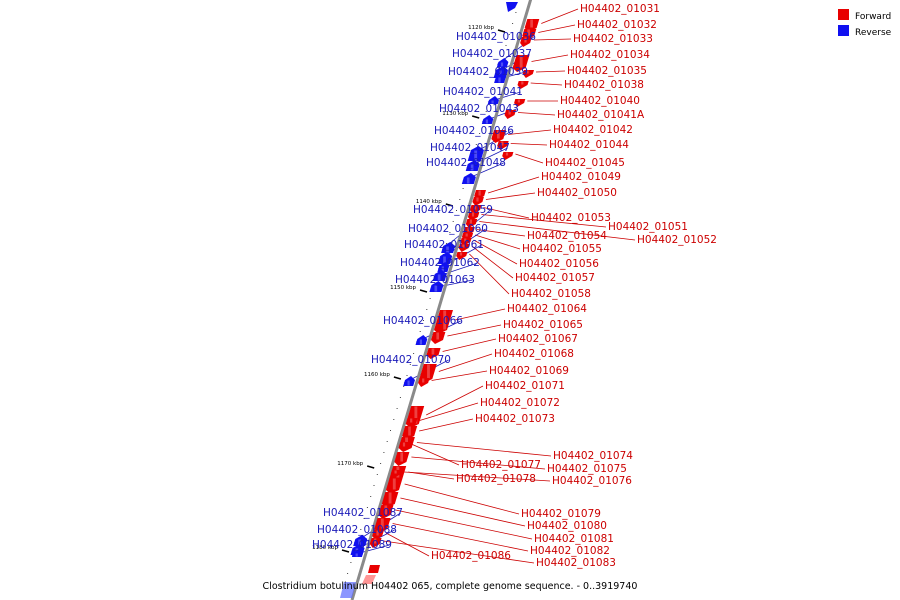 This screenshot has height=600, width=900. I want to click on forward-gene-label: H04402_01051, so click(648, 227).